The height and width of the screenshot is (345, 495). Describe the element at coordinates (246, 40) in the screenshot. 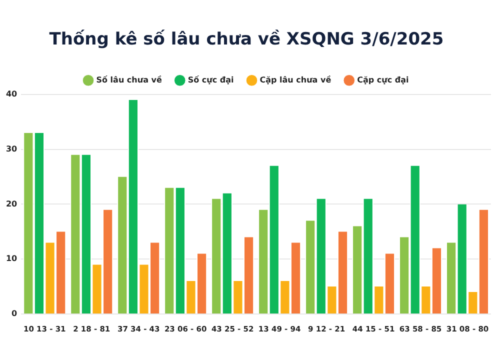

I see `chart-title: Thống kê số lâu chưa về XSQNG 3/6/2025` at that location.